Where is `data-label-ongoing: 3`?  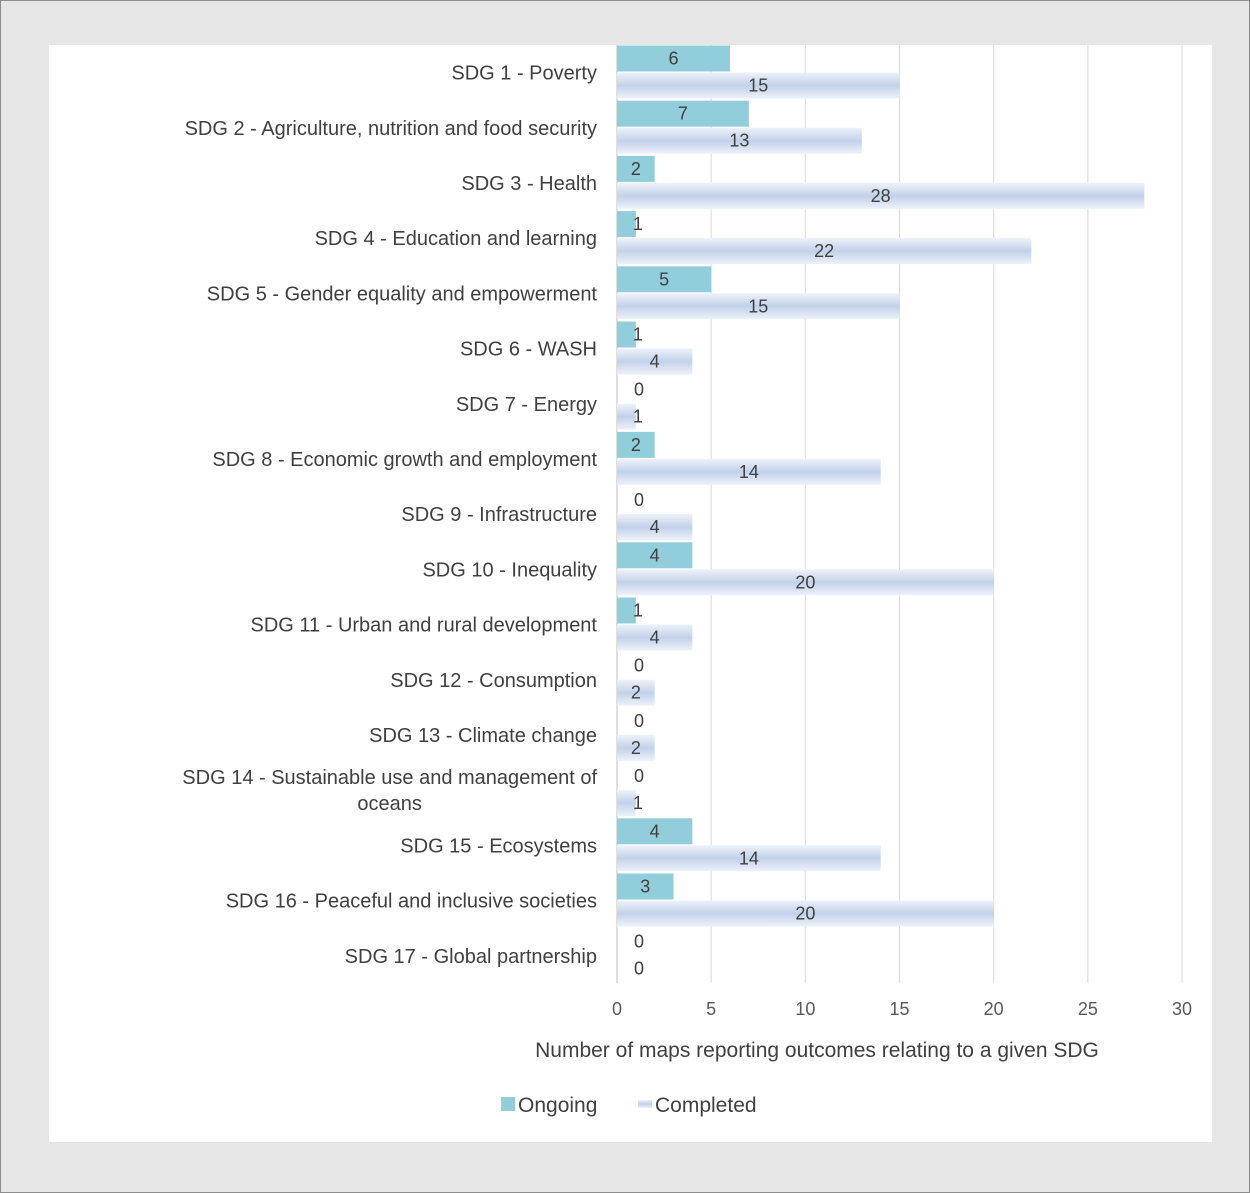 data-label-ongoing: 3 is located at coordinates (645, 887).